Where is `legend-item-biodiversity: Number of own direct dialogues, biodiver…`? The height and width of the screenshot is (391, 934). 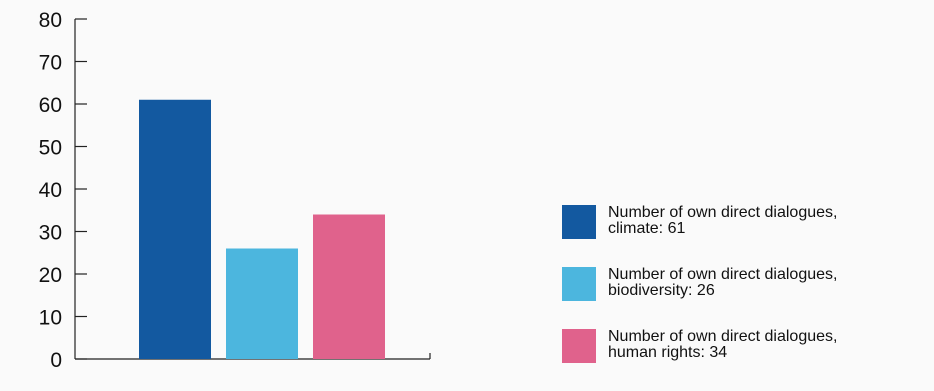 legend-item-biodiversity: Number of own direct dialogues, biodiver… is located at coordinates (742, 285).